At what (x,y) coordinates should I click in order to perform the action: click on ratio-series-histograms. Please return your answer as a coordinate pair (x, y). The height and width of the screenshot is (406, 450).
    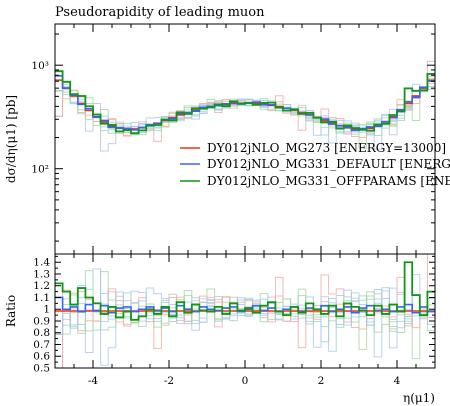
    Looking at the image, I should click on (245, 291).